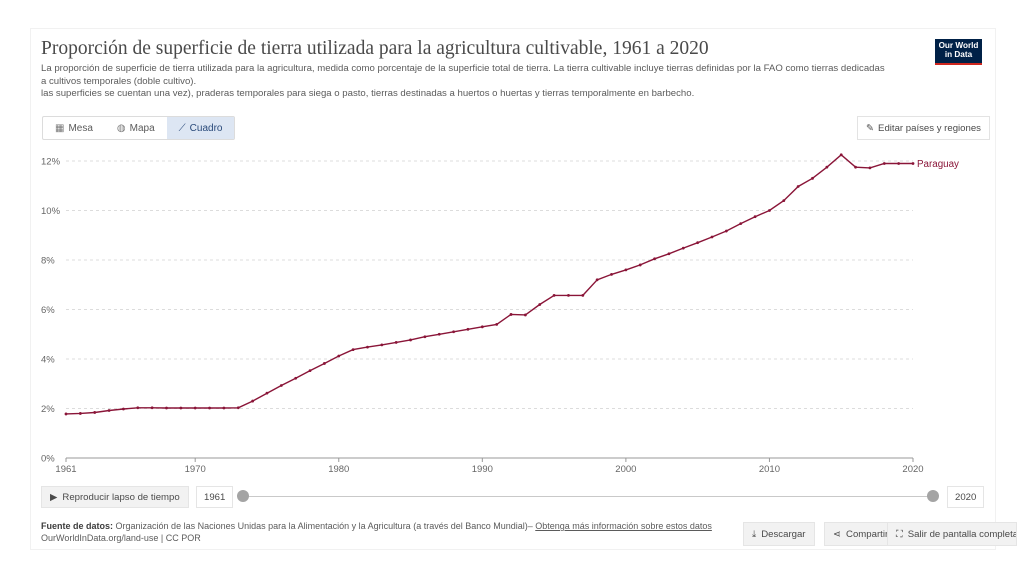 The height and width of the screenshot is (576, 1024). What do you see at coordinates (51, 162) in the screenshot?
I see `y-tick-label: 12%` at bounding box center [51, 162].